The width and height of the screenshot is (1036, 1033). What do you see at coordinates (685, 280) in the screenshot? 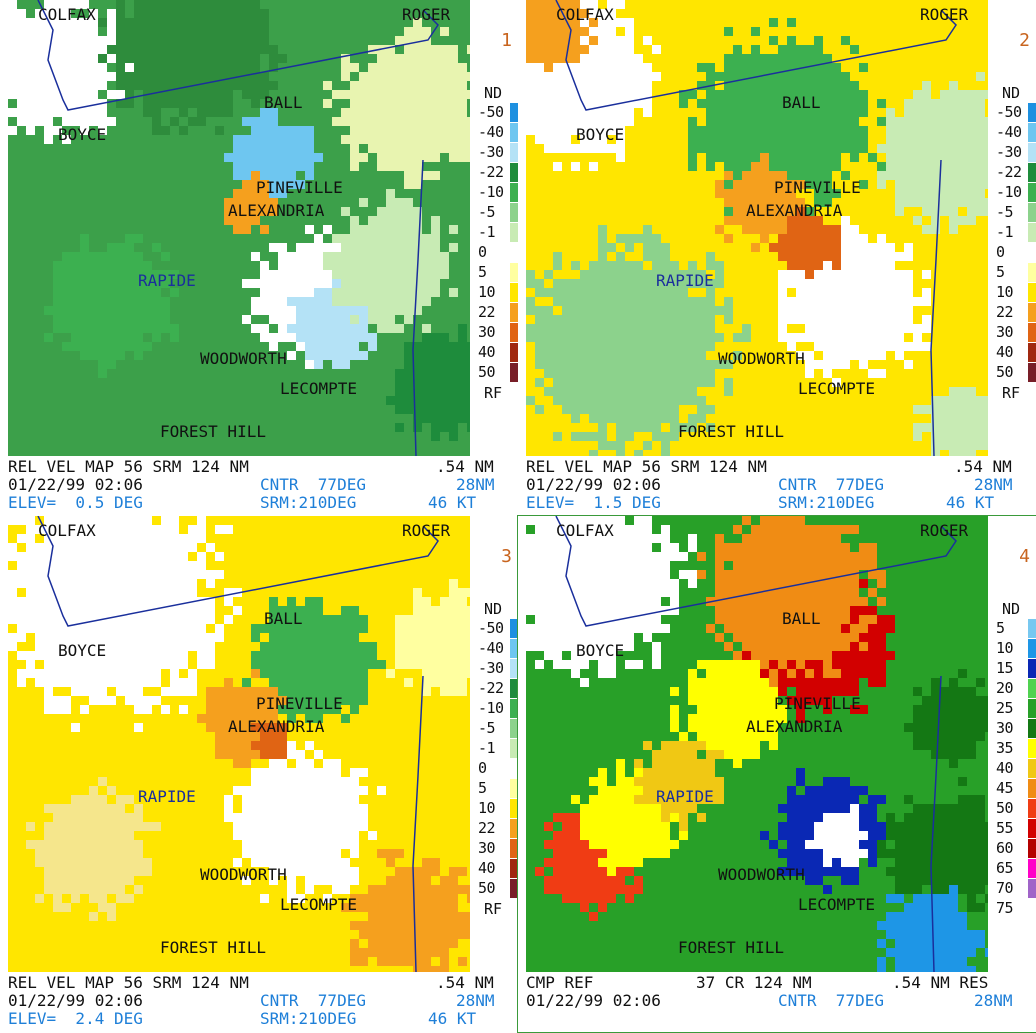
I see `place-label-rapide: RAPIDE` at bounding box center [685, 280].